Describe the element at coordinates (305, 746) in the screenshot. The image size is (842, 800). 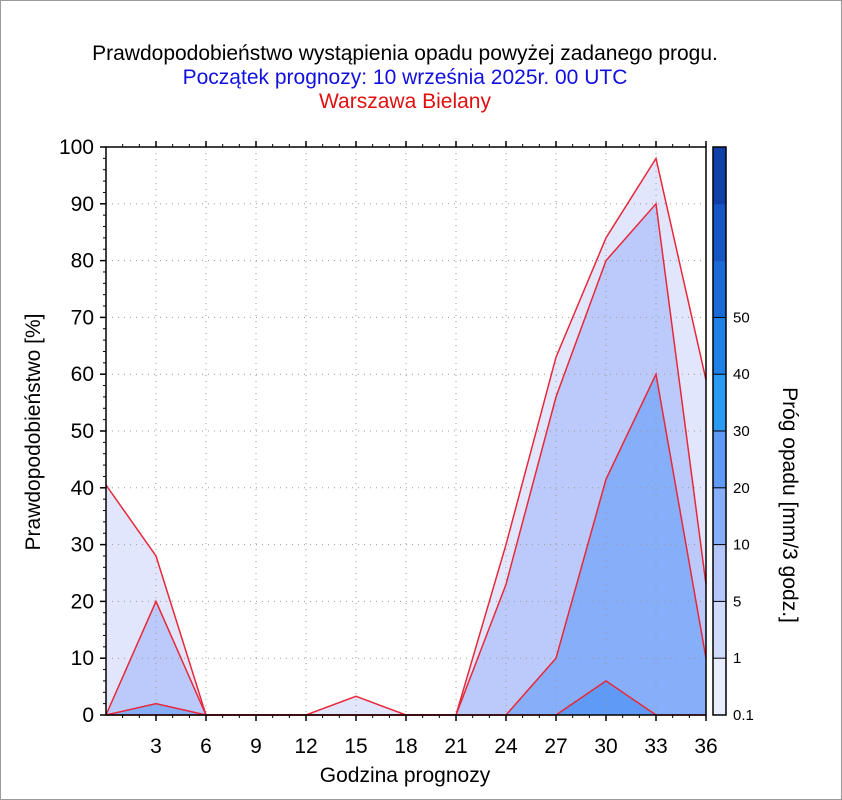
I see `x-tick-label: 12` at that location.